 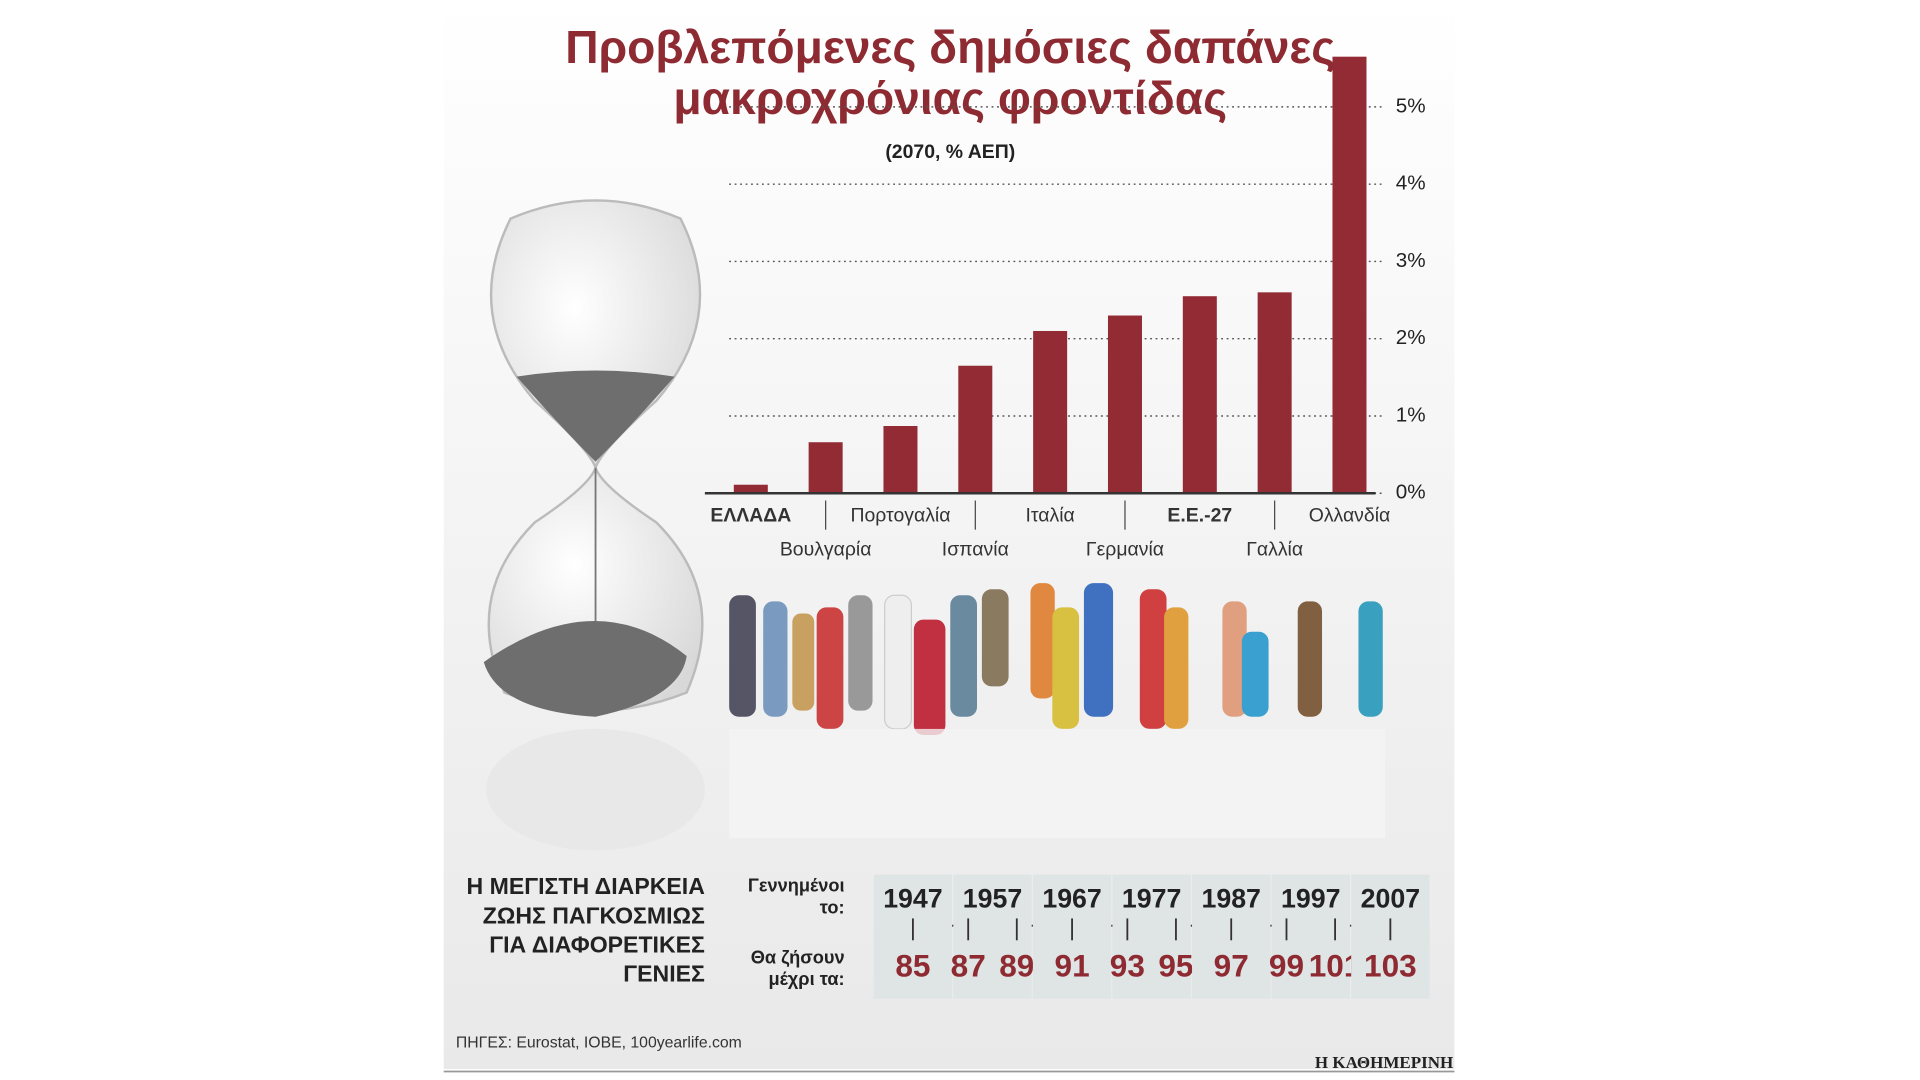 I want to click on x-tick-label: Ολλανδία, so click(x=1350, y=515).